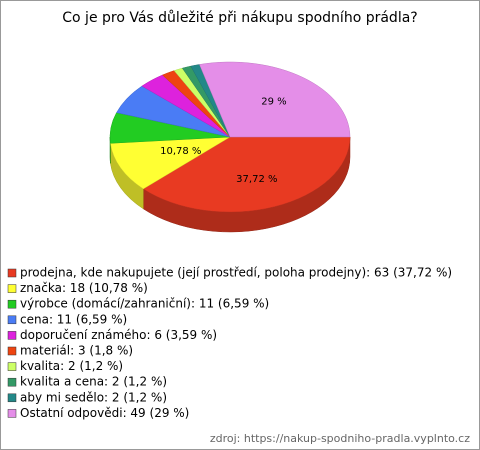 Image resolution: width=480 pixels, height=450 pixels. What do you see at coordinates (144, 304) in the screenshot?
I see `legend-label: výrobce (domácí/zahraniční): 11 (6,59 %)` at bounding box center [144, 304].